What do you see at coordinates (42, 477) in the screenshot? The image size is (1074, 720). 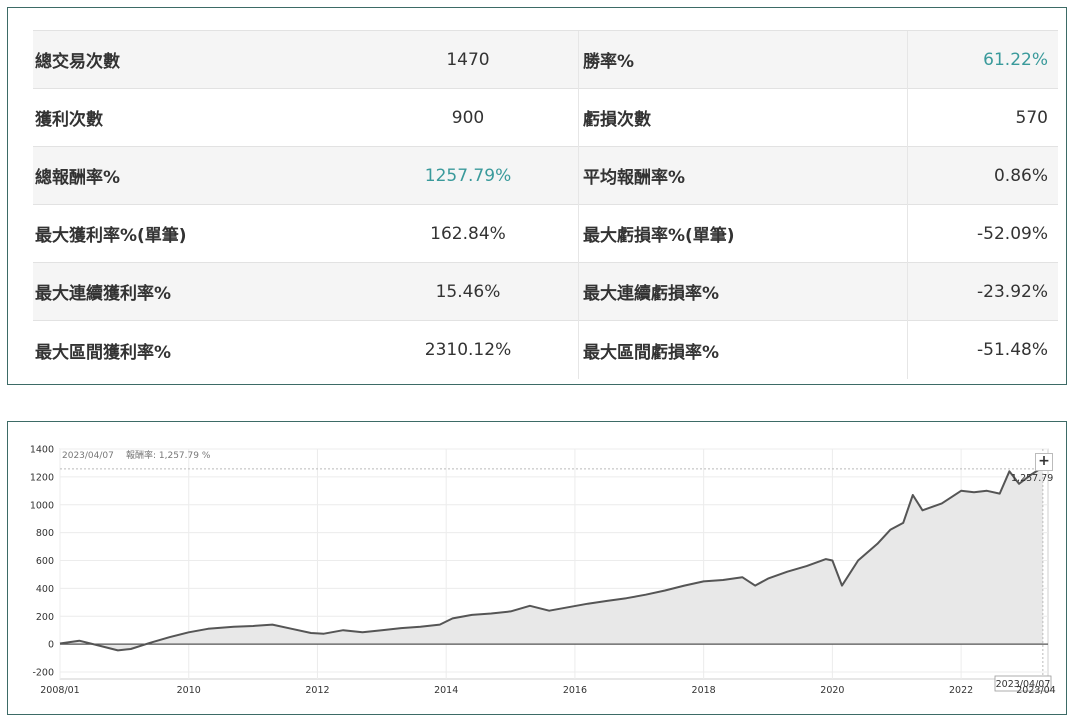 I see `y-tick-label: 1200` at bounding box center [42, 477].